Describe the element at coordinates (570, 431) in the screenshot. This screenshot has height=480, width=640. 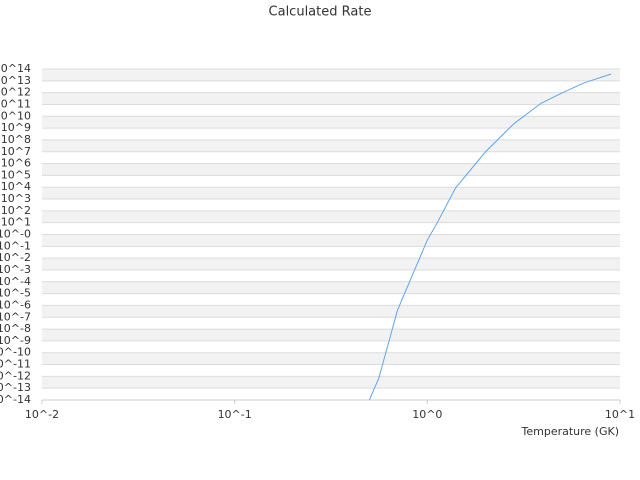
I see `x-axis-label: Temperature (GK)` at that location.